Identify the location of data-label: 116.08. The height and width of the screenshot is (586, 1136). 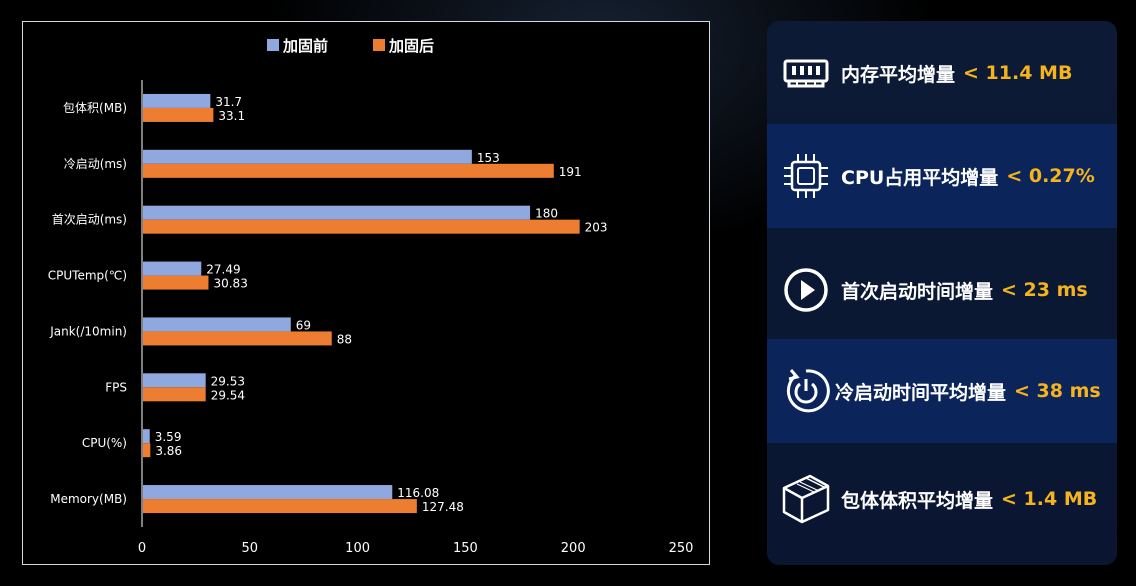
(418, 493).